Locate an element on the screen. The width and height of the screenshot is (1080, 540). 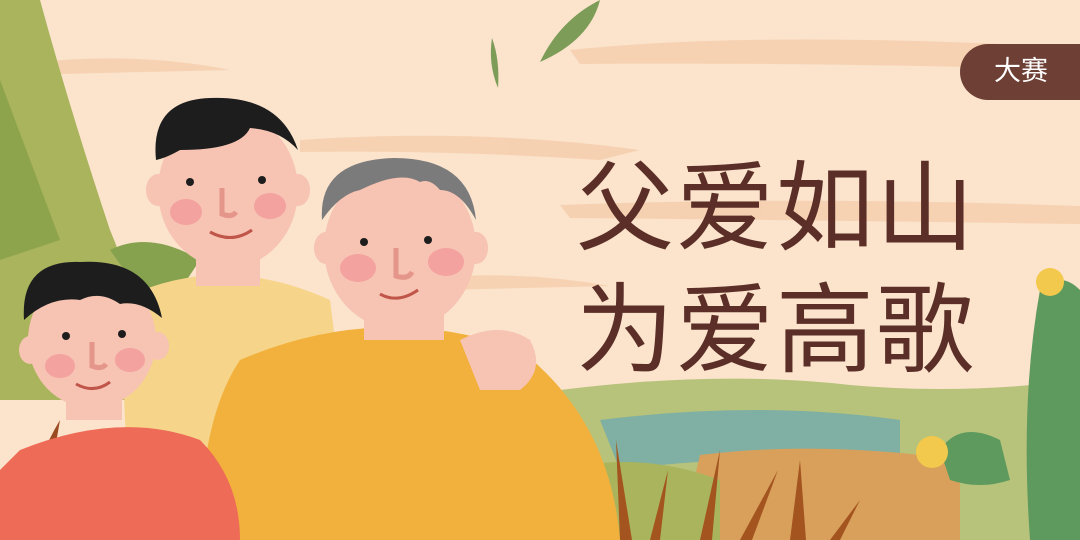
spiky-plants is located at coordinates (738, 490).